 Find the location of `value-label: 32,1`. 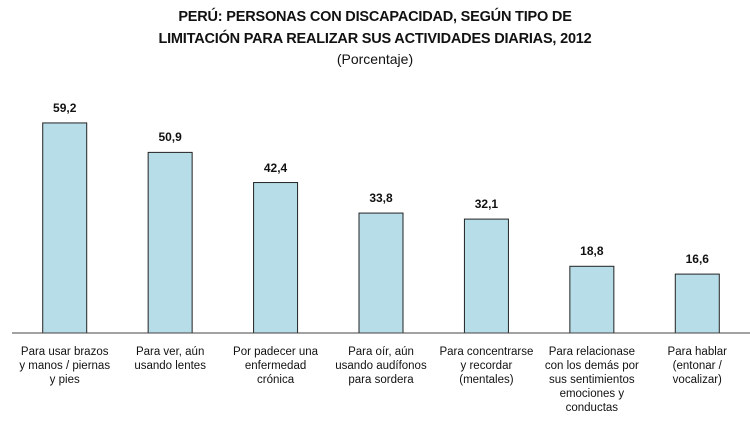

value-label: 32,1 is located at coordinates (486, 204).